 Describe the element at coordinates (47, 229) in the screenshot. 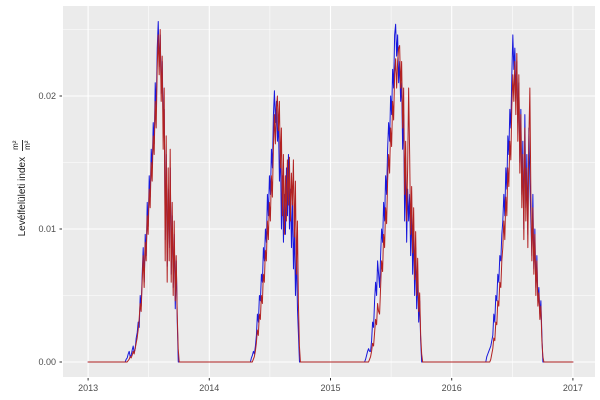

I see `y-tick-label: 0.01` at that location.